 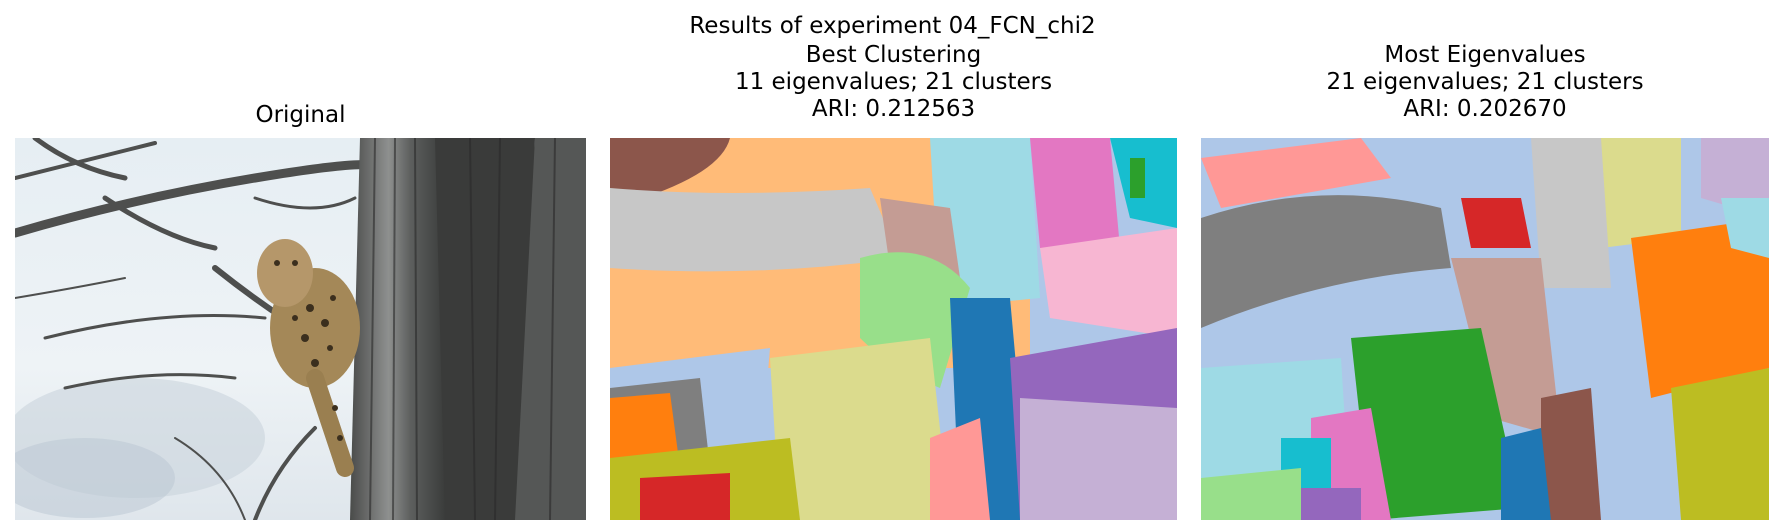 I want to click on panel-subtitle-eigenvalues-clusters: 11 eigenvalues; 21 clusters, so click(x=893, y=82).